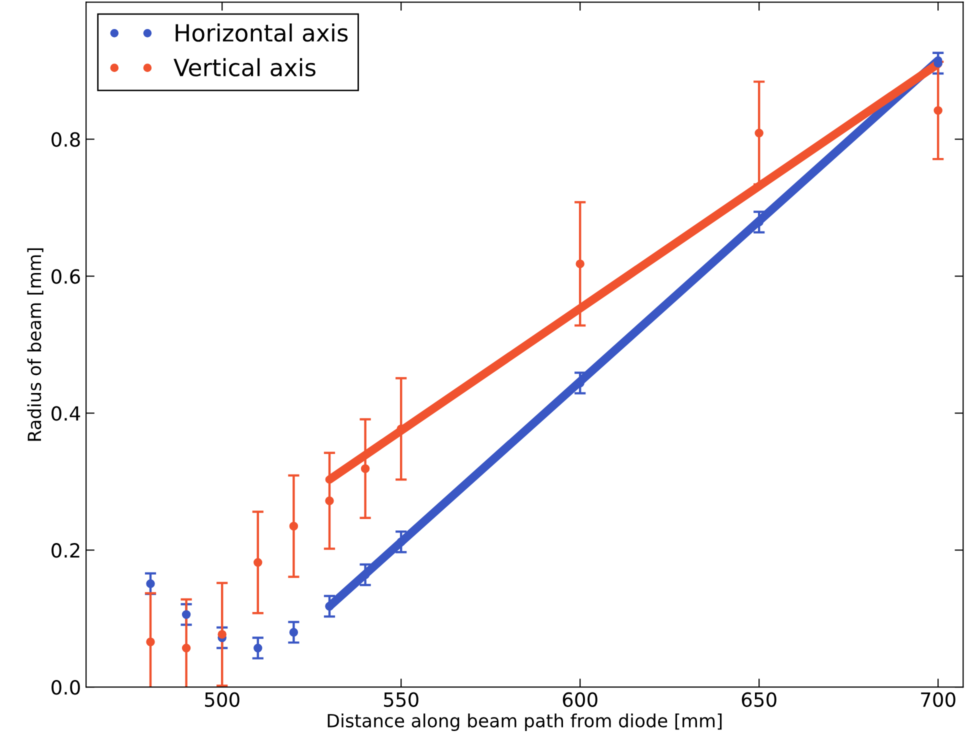 The height and width of the screenshot is (746, 967). What do you see at coordinates (66, 139) in the screenshot?
I see `y-tick-label: 0.8` at bounding box center [66, 139].